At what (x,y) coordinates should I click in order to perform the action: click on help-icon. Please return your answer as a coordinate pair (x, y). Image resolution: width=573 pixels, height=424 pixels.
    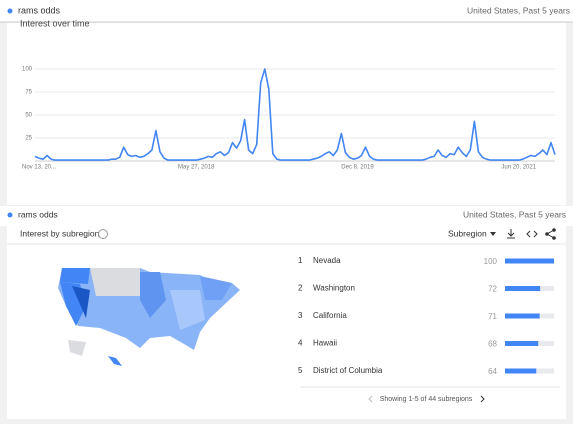
    Looking at the image, I should click on (103, 234).